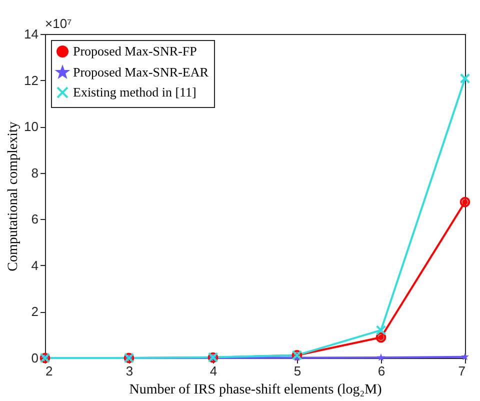 The width and height of the screenshot is (480, 401). Describe the element at coordinates (49, 371) in the screenshot. I see `x-tick-label: 2` at that location.